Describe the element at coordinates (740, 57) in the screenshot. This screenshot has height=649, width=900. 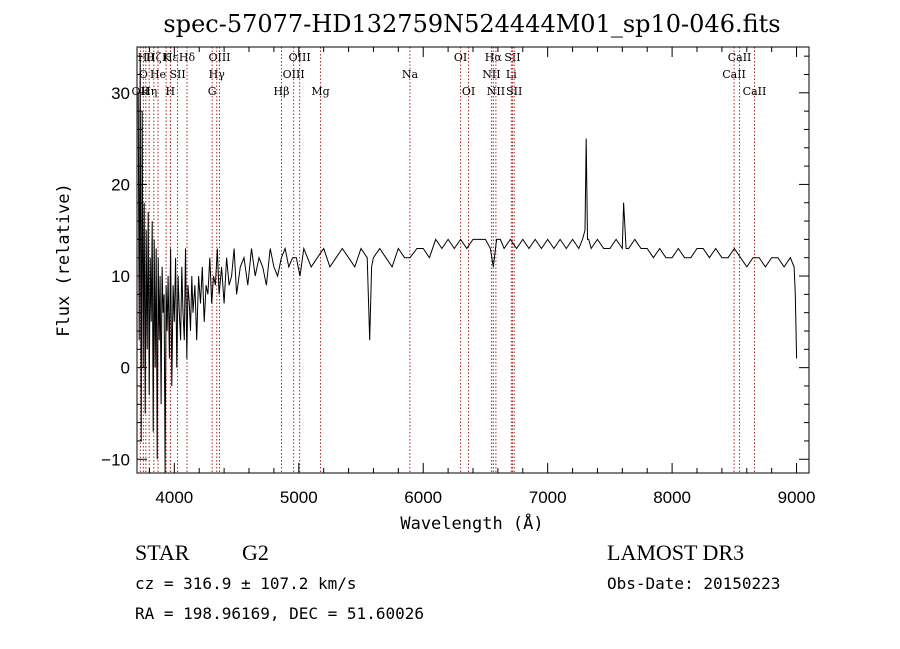
I see `marker-label-28: CaII` at that location.